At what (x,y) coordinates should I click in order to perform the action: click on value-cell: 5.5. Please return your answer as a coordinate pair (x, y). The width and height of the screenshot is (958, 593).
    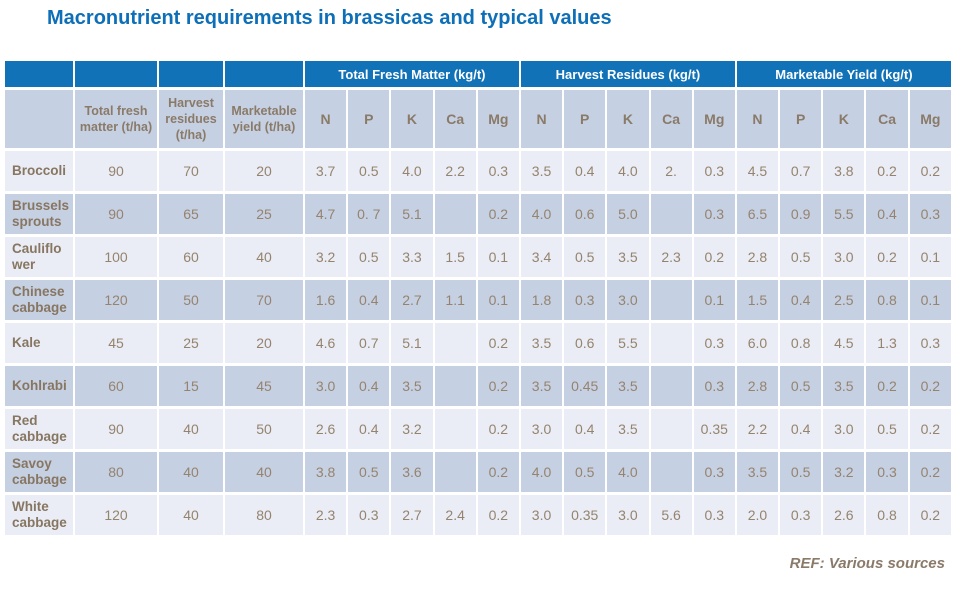
    Looking at the image, I should click on (628, 343).